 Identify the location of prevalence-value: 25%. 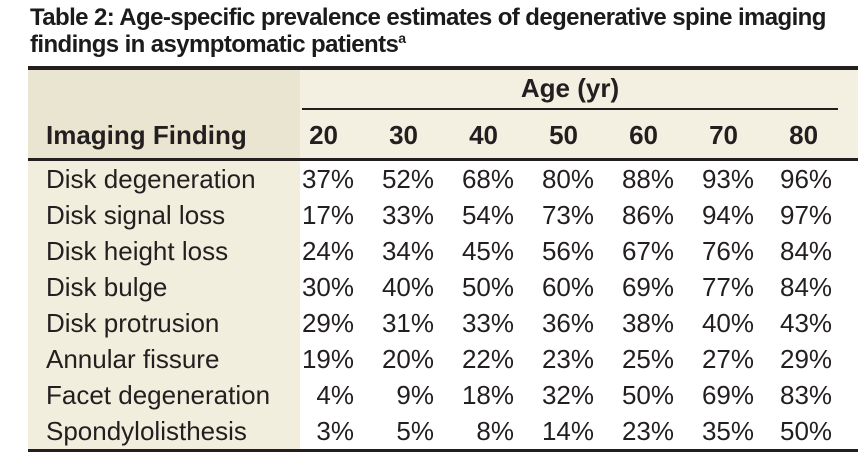
(660, 358).